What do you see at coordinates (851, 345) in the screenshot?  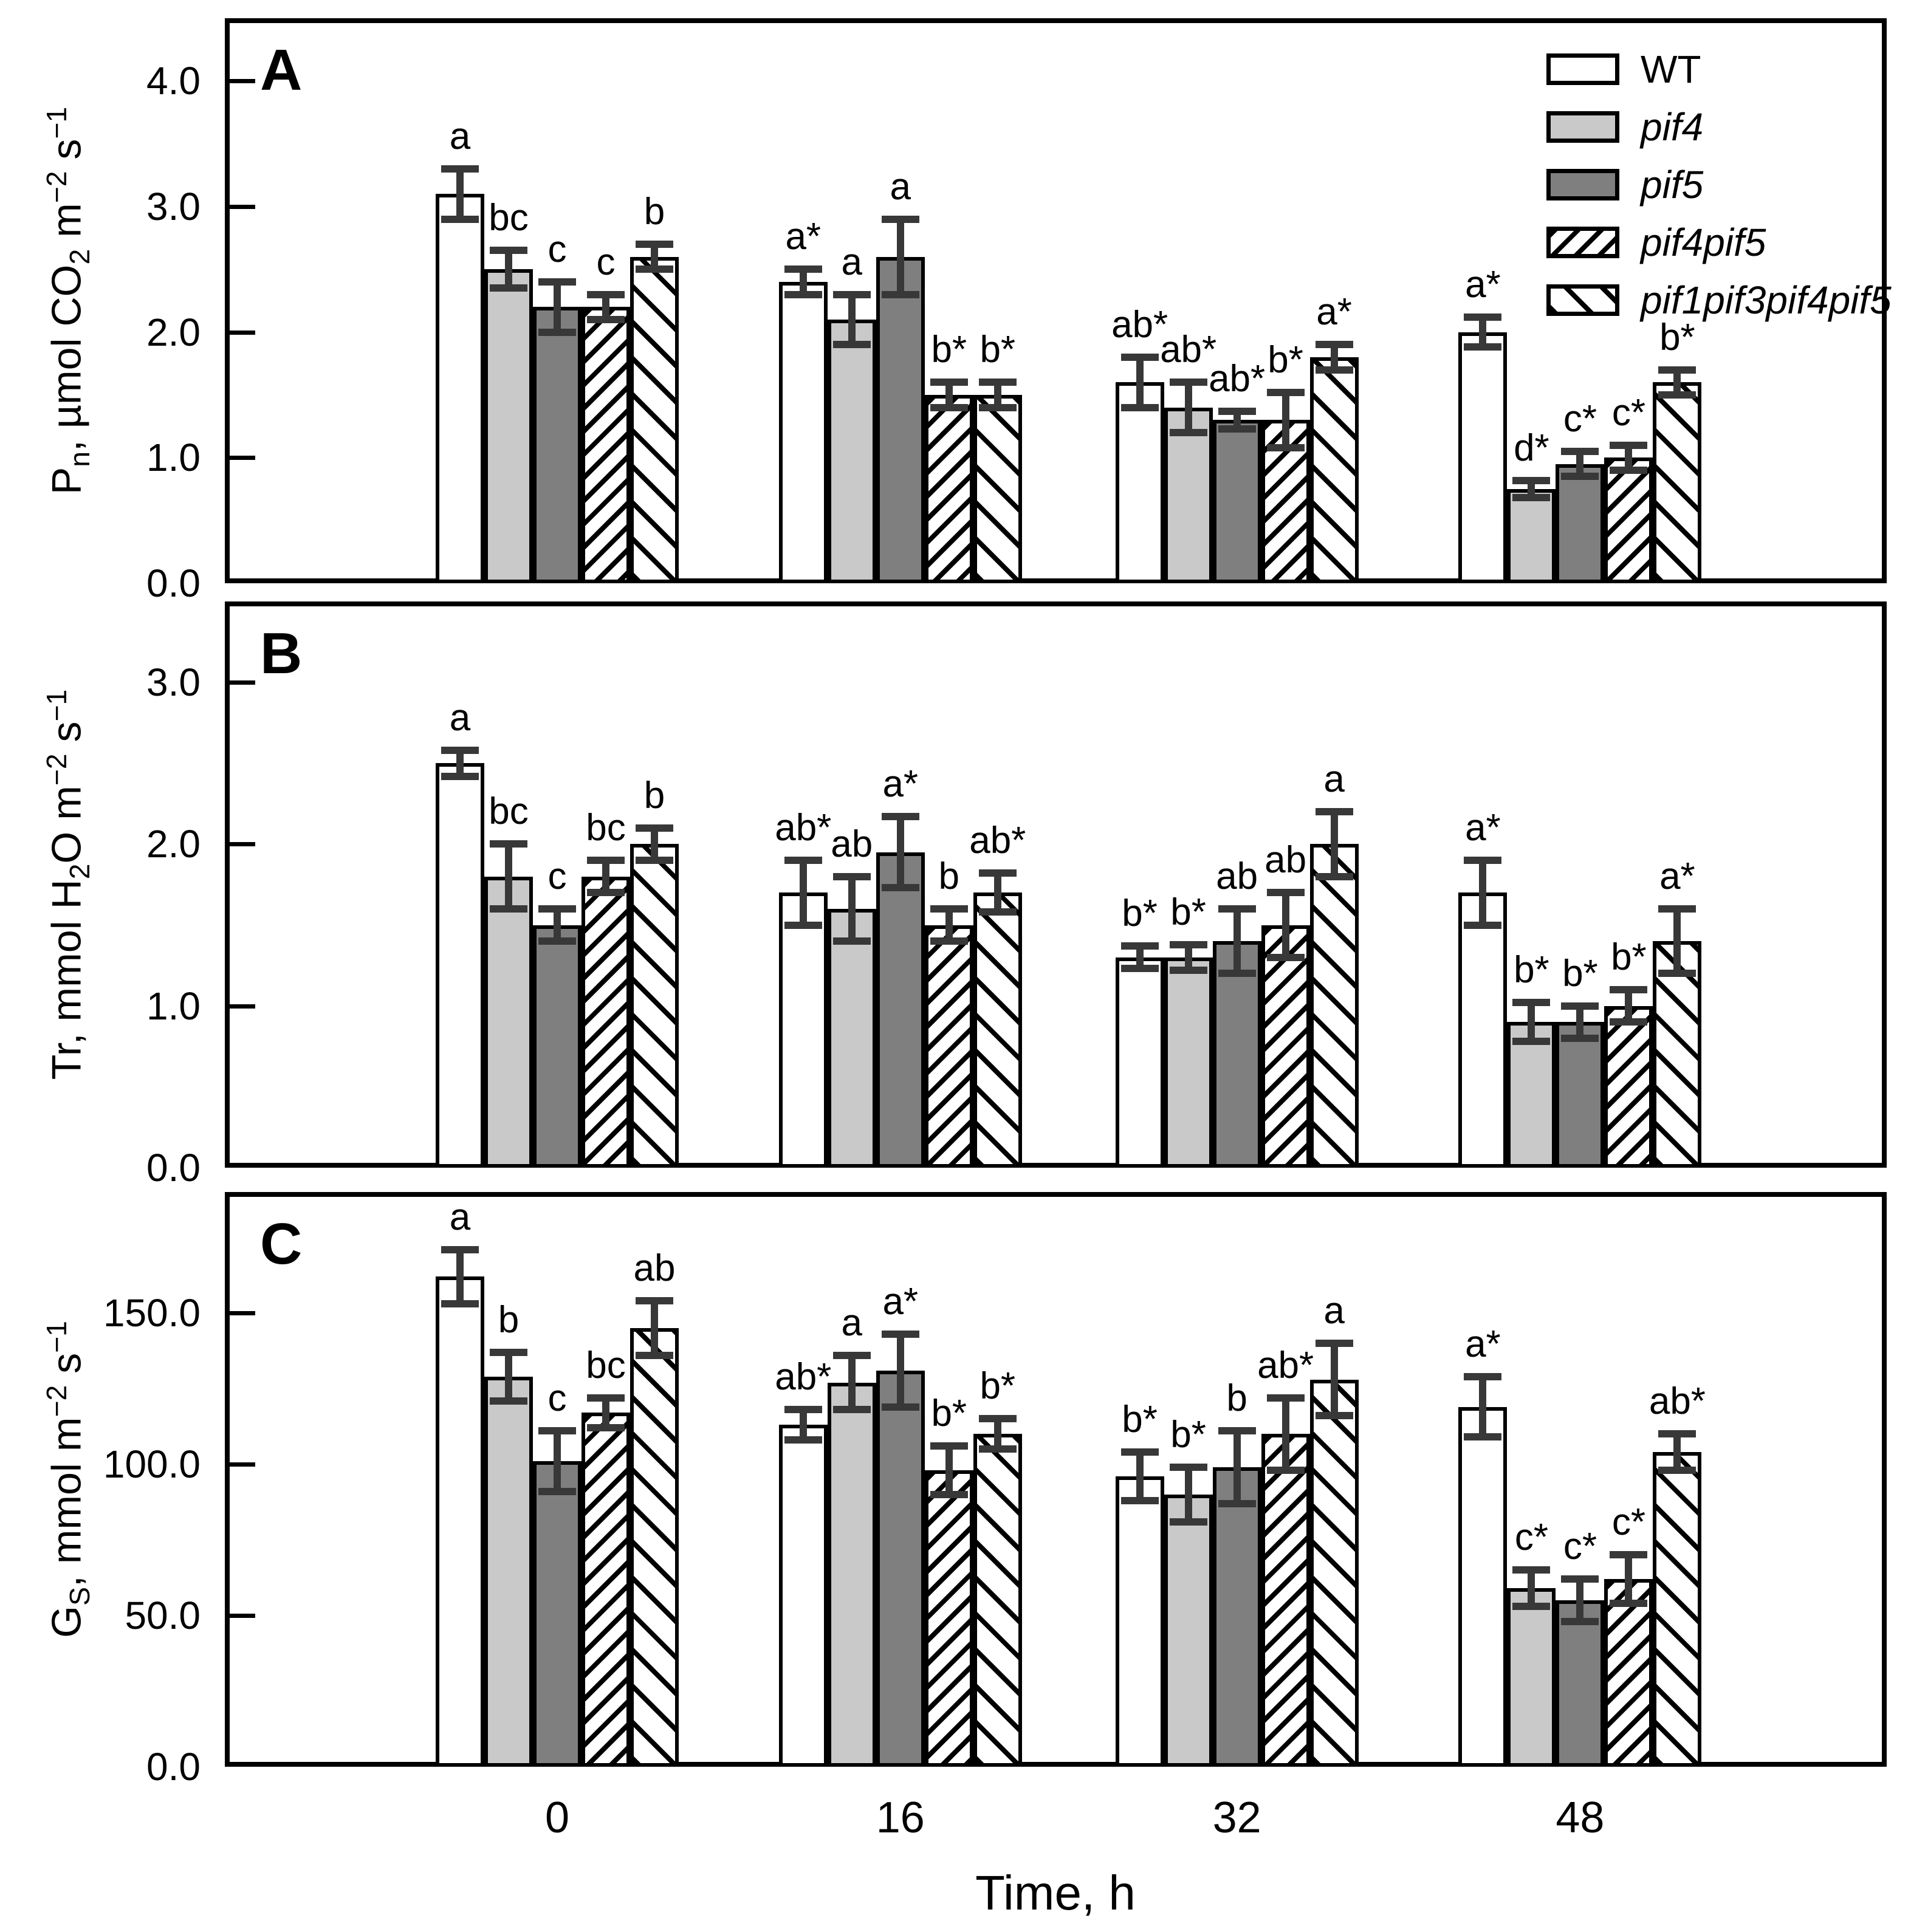 I see `error-cap-bottom-pif4-t16` at bounding box center [851, 345].